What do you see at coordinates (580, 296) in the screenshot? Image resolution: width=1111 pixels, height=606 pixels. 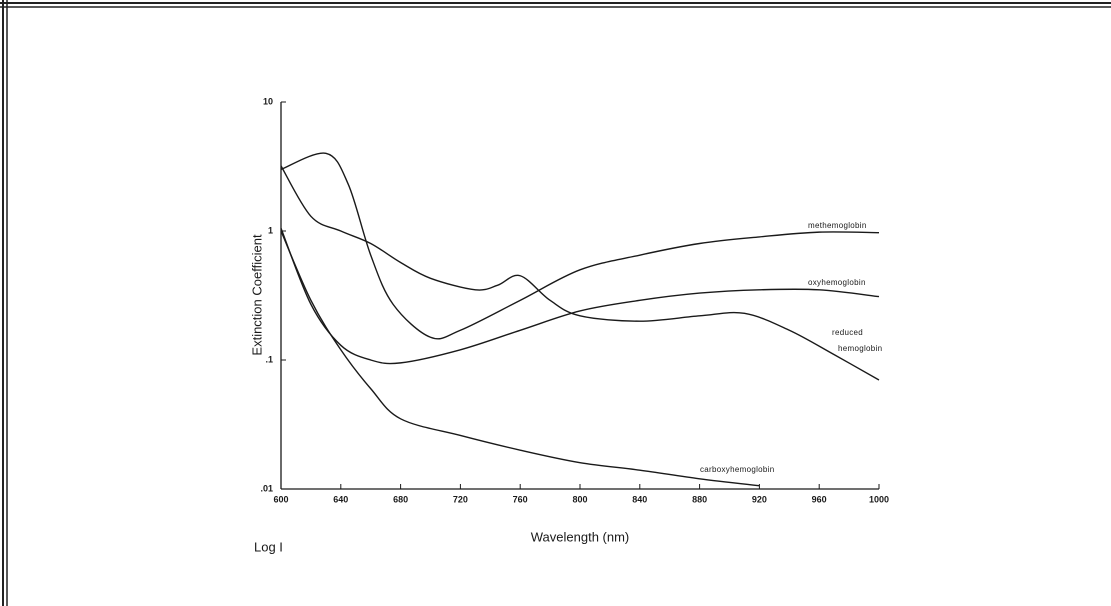 I see `line-series` at bounding box center [580, 296].